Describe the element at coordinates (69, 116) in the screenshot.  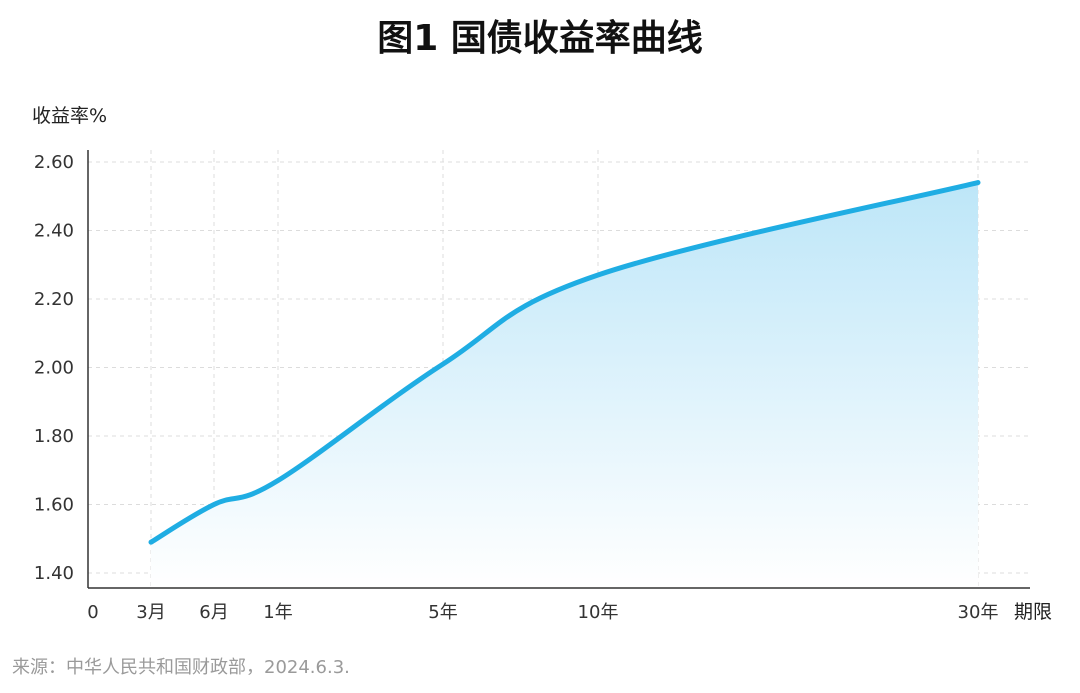
I see `y-axis-title: 收益率%` at that location.